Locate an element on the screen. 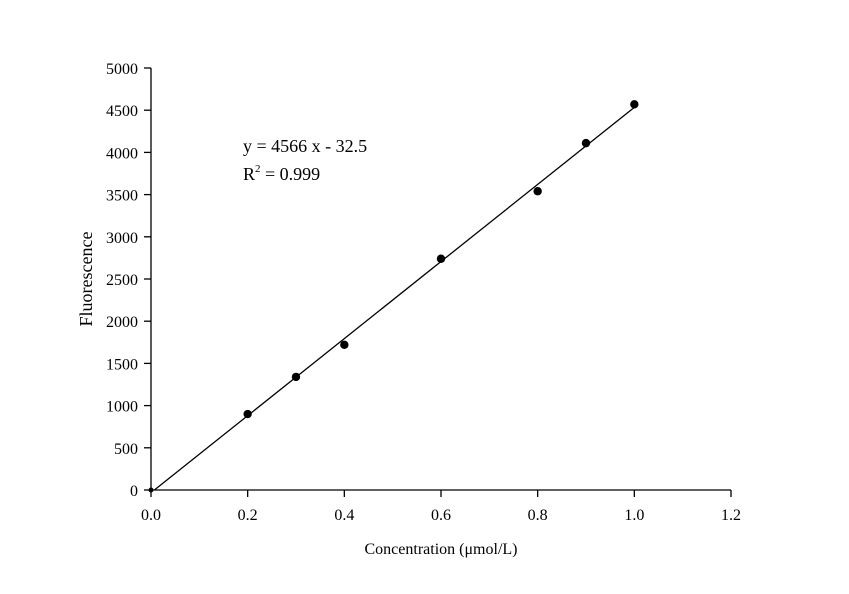 The image size is (849, 594). y-tick-label: 1500 is located at coordinates (122, 364).